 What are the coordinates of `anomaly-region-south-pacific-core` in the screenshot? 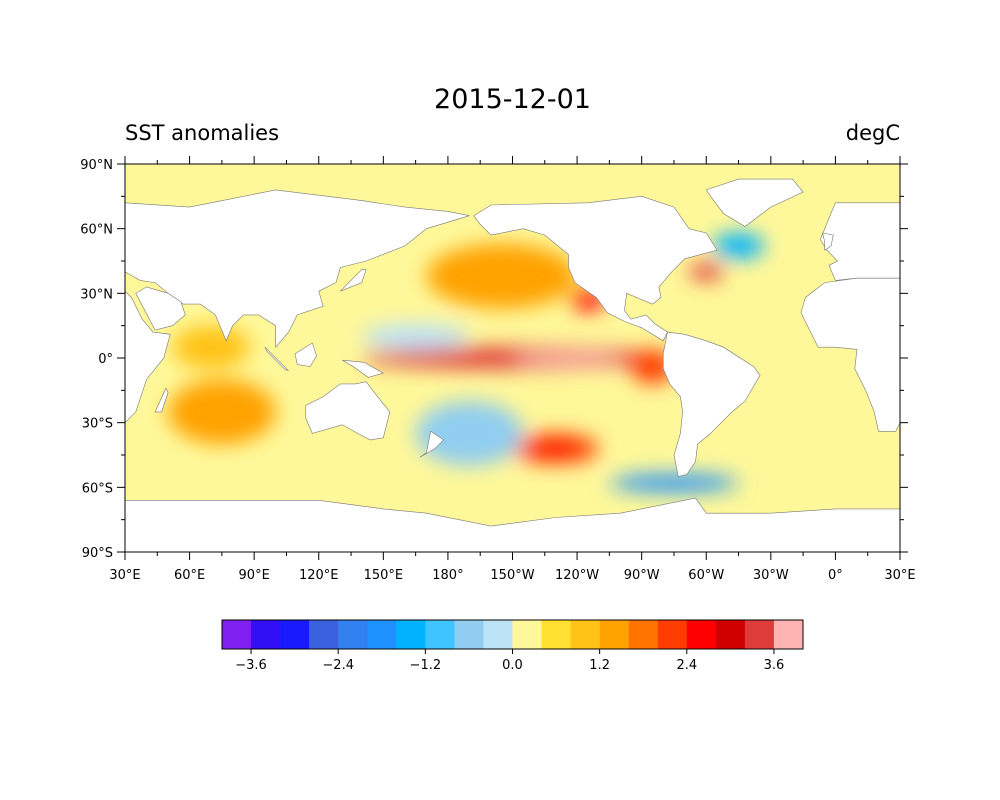 It's located at (556, 448).